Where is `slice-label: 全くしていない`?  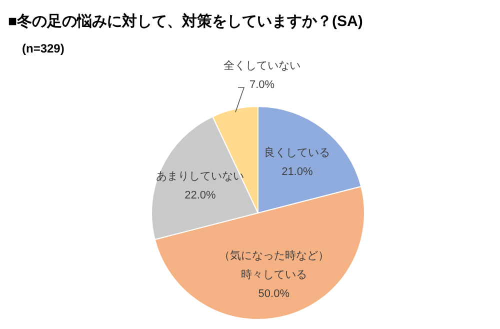
slice-label: 全くしていない is located at coordinates (262, 66).